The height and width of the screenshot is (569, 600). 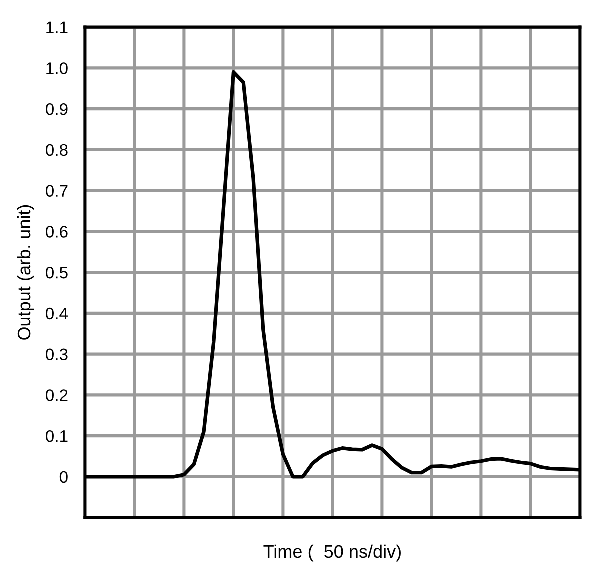 I want to click on y-tick-label: 0.1, so click(x=57, y=436).